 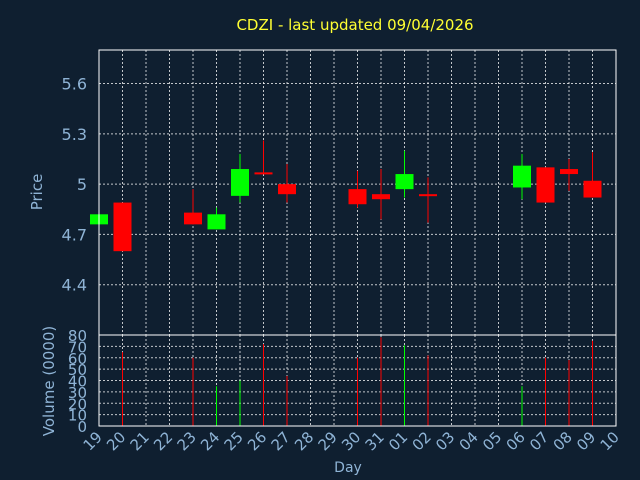 What do you see at coordinates (77, 336) in the screenshot?
I see `volume-y-tick-label: 80` at bounding box center [77, 336].